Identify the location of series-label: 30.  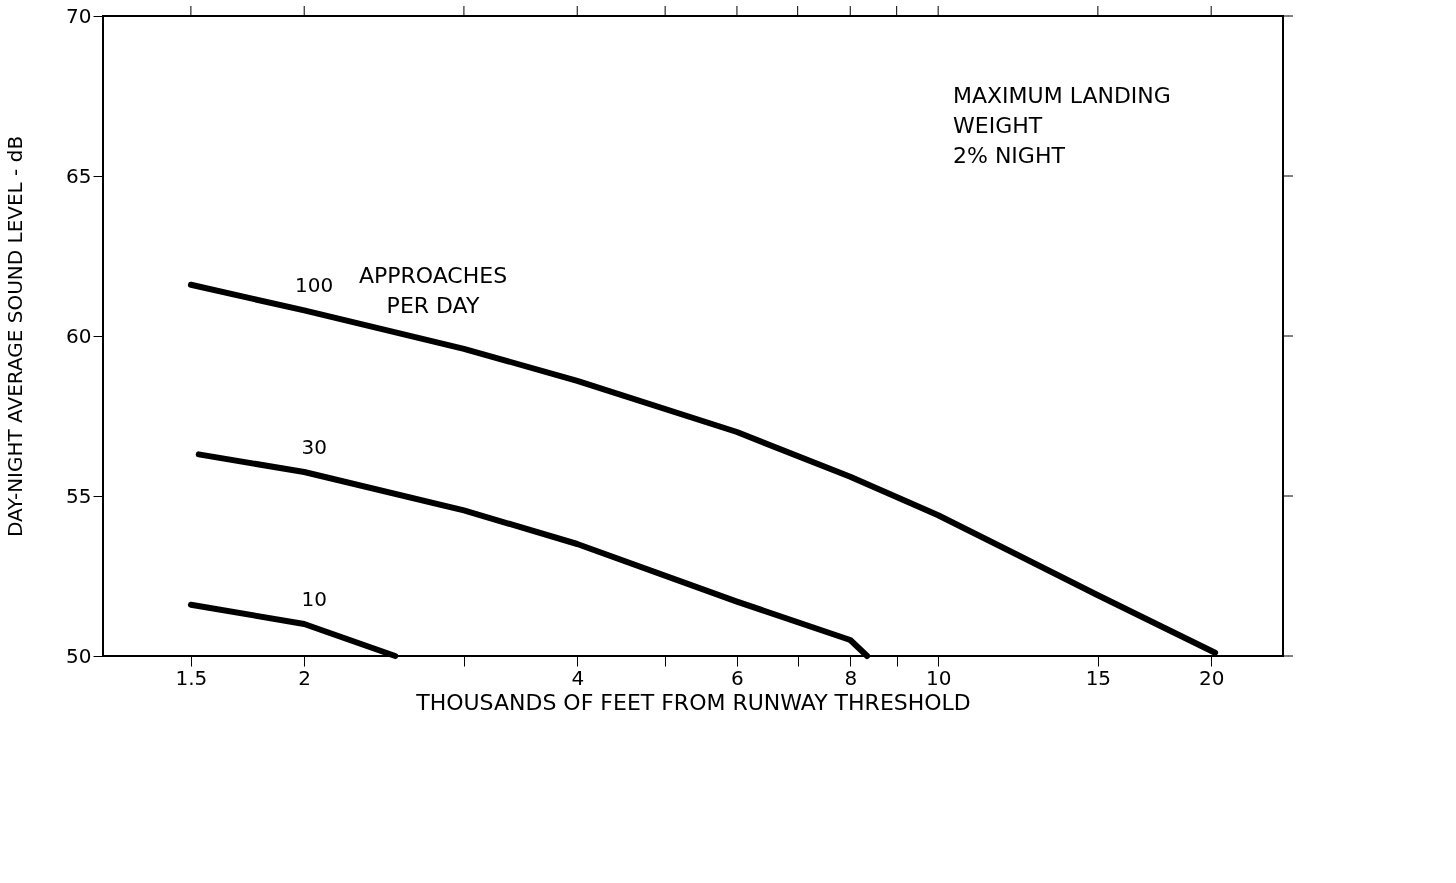
(314, 447).